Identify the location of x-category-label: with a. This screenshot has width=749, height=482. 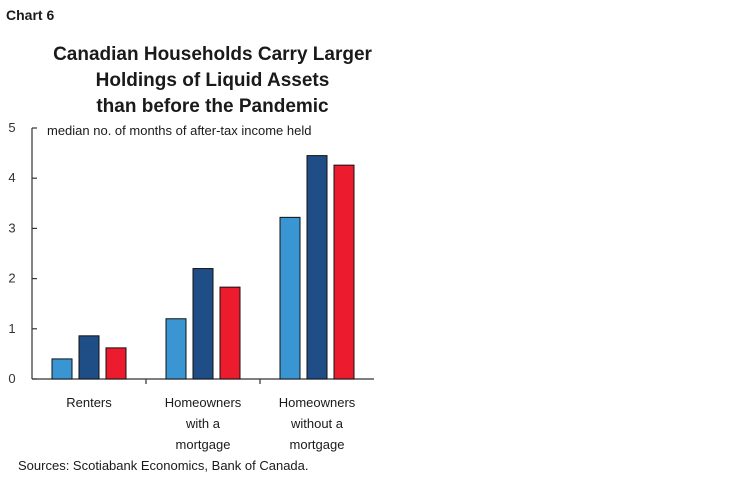
(203, 423).